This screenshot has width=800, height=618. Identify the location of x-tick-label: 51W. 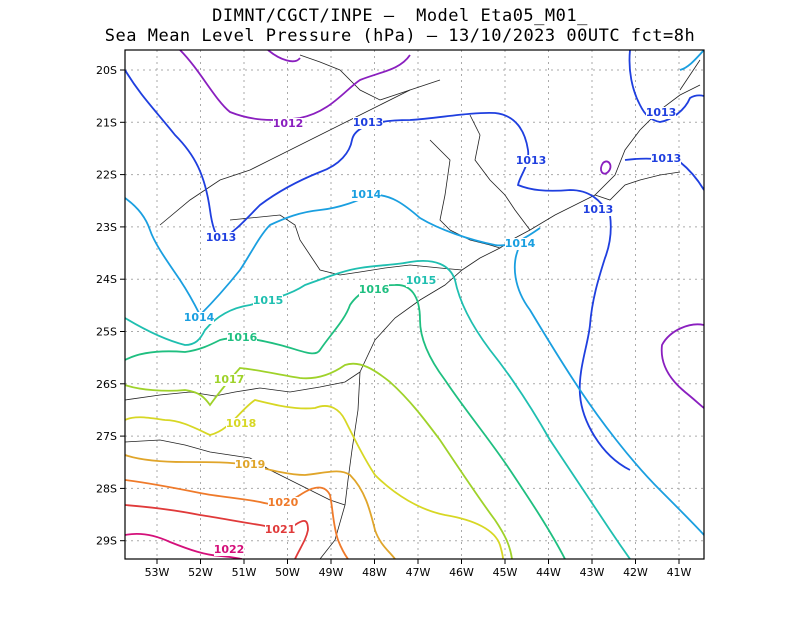
(244, 572).